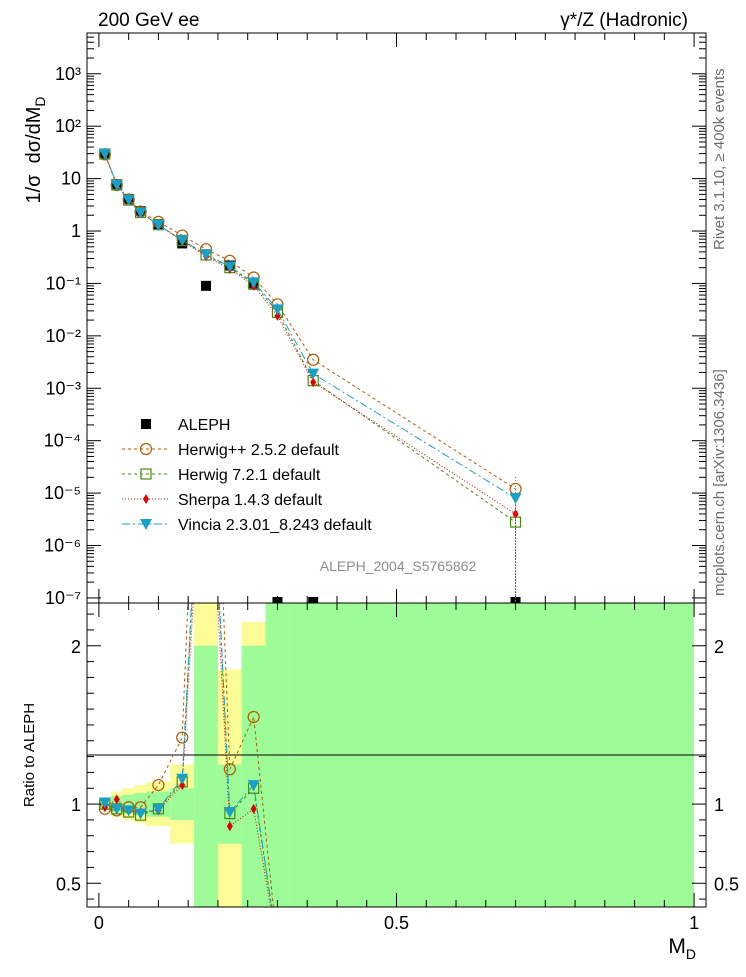  What do you see at coordinates (62, 546) in the screenshot?
I see `main-y-tick-label: 10⁻⁶` at bounding box center [62, 546].